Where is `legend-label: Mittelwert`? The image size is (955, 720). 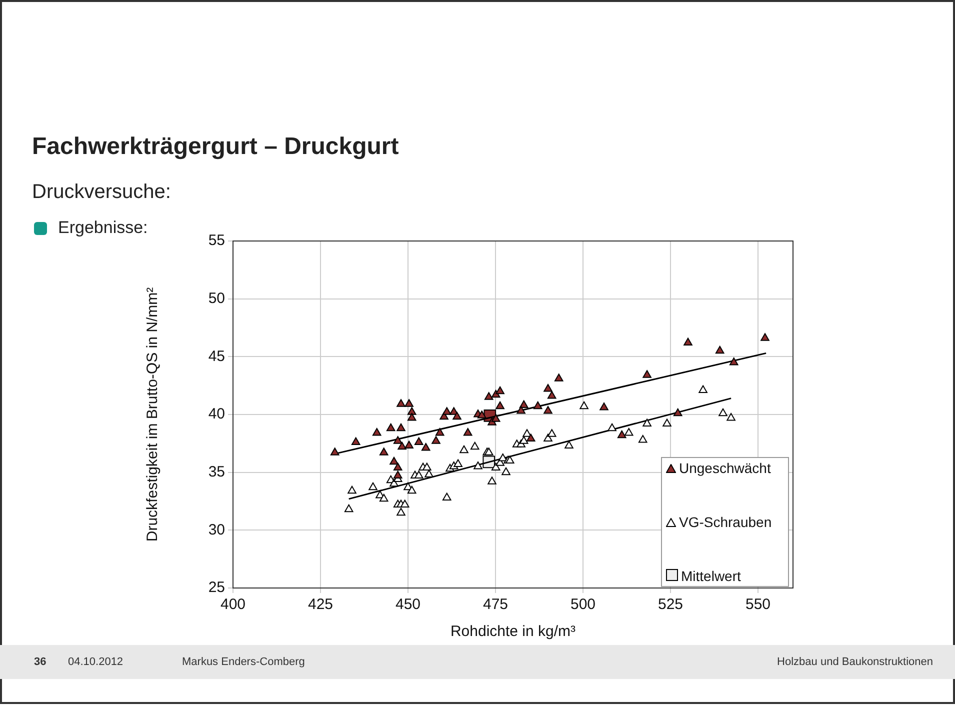
legend-label: Mittelwert is located at coordinates (711, 576).